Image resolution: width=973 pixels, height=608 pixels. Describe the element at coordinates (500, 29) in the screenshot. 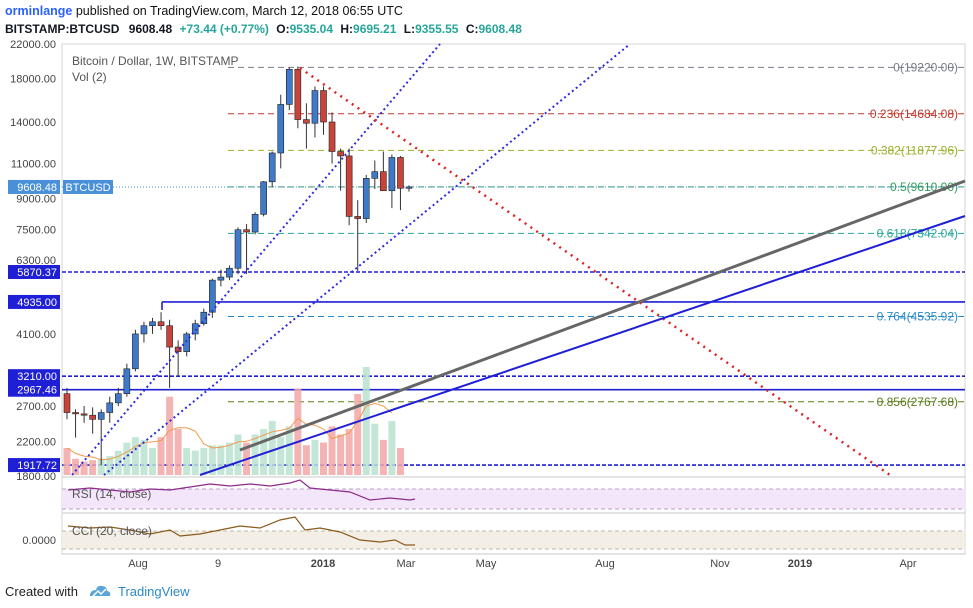

I see `close-value: 9608.48` at that location.